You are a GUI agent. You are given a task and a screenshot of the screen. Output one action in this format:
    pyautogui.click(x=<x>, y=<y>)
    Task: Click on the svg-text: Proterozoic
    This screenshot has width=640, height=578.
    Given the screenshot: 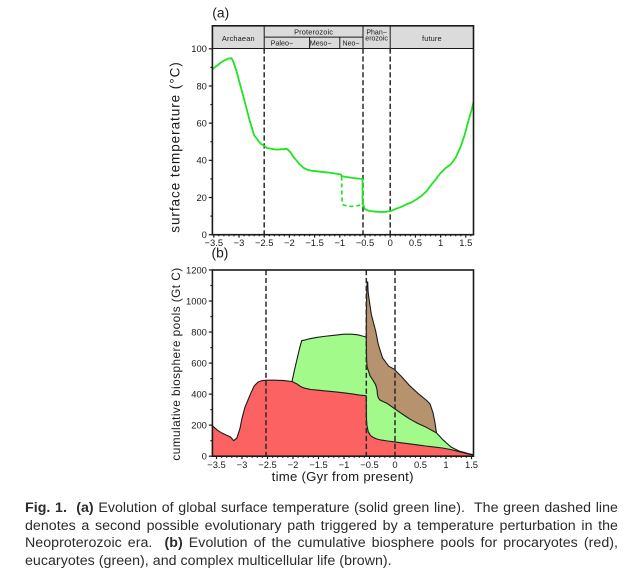 What is the action you would take?
    pyautogui.click(x=313, y=31)
    